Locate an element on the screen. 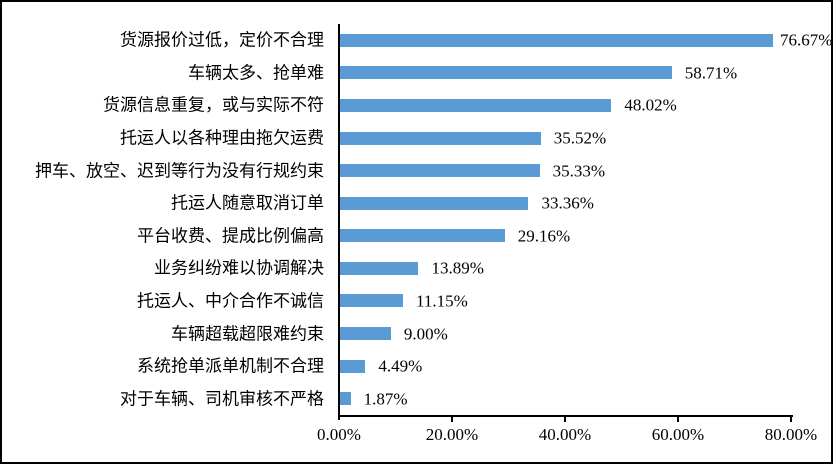  category-label: 对于车辆、司机审核不严格 is located at coordinates (222, 399).